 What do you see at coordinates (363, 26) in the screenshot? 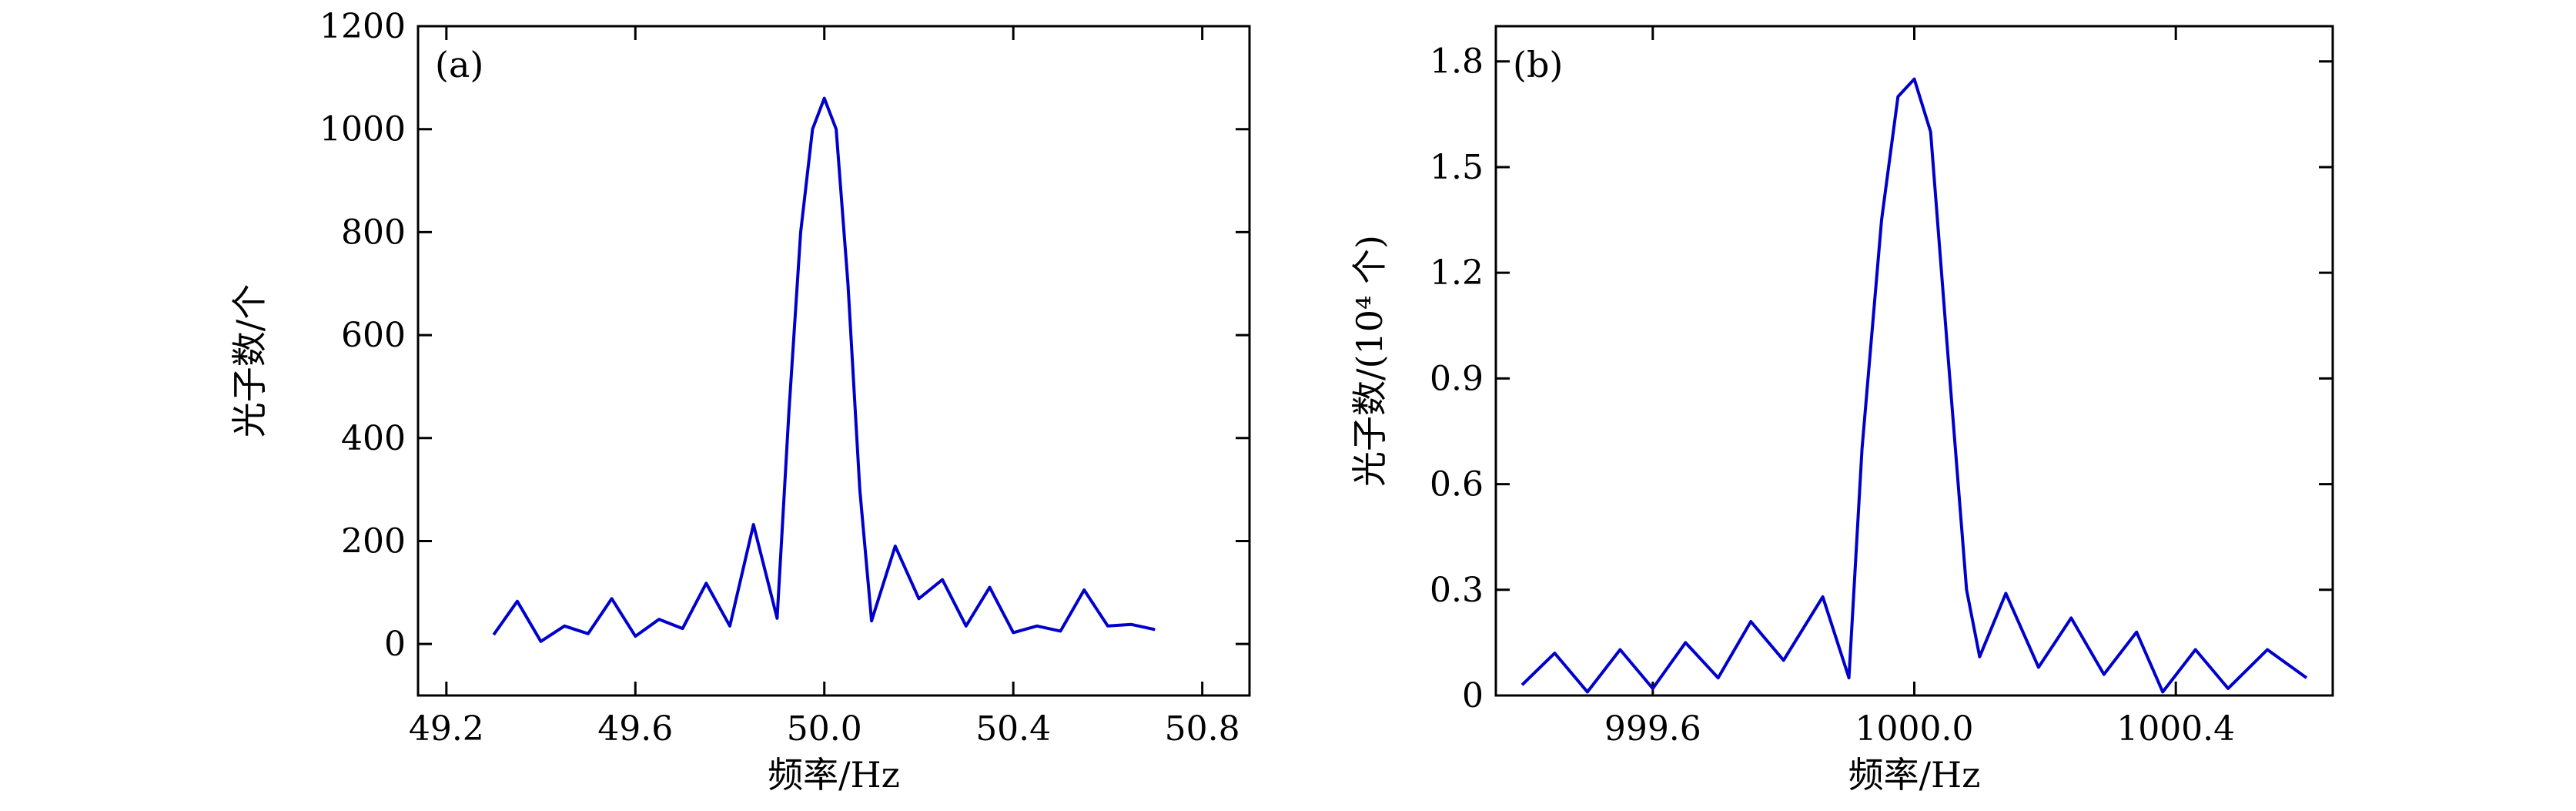
I see `y-tick-label-a: 1200` at bounding box center [363, 26].